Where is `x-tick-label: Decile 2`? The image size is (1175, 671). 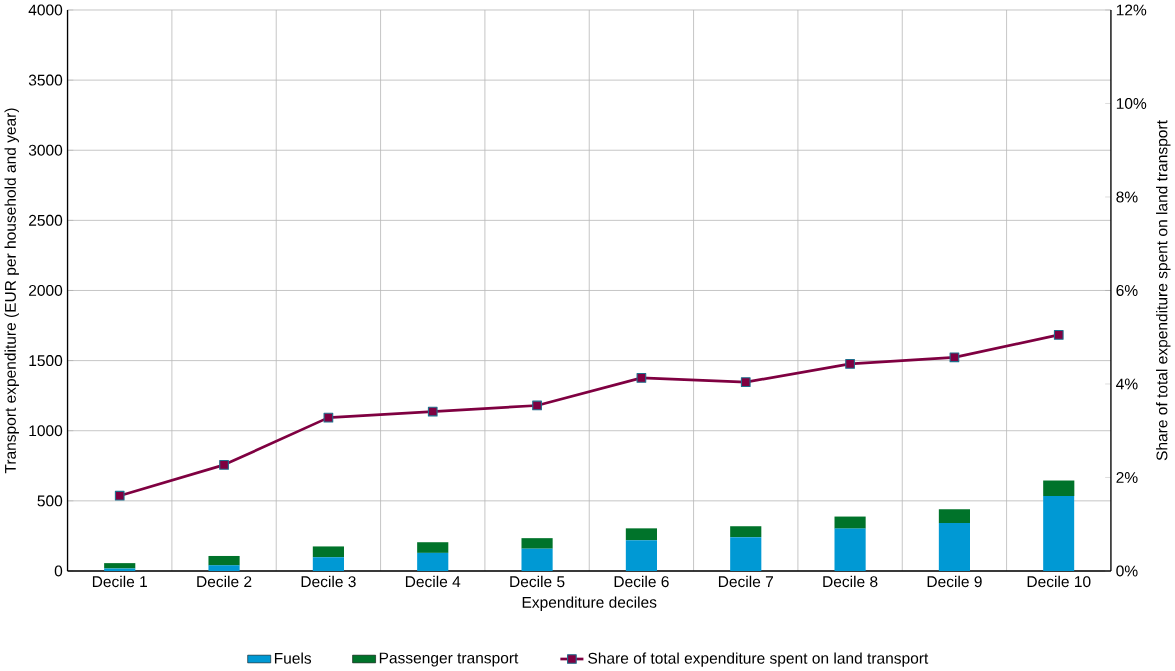
x-tick-label: Decile 2 is located at coordinates (224, 581).